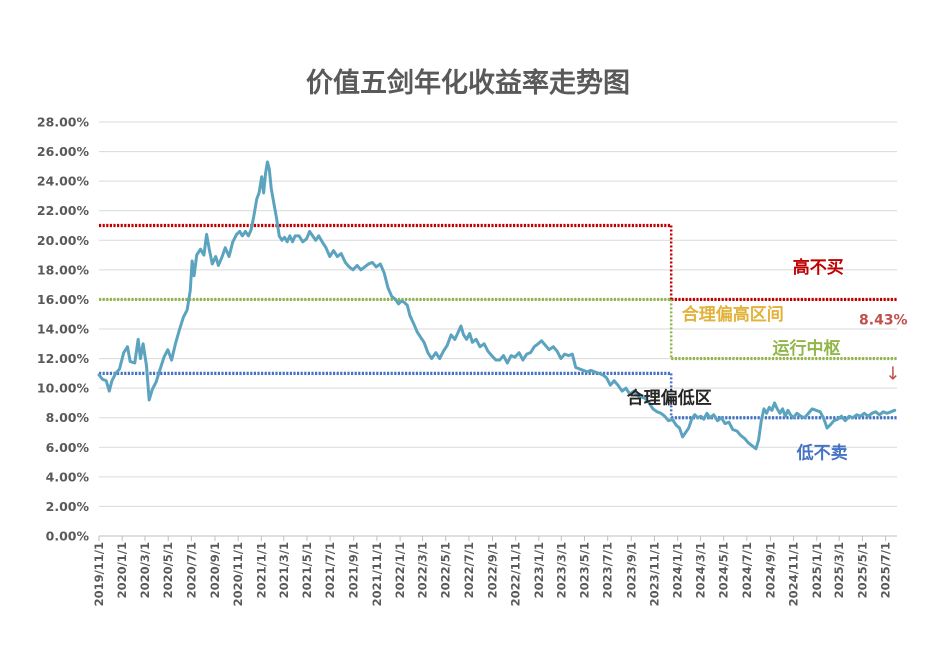 This screenshot has height=663, width=936. Describe the element at coordinates (63, 181) in the screenshot. I see `y-tick-label: 24.00%` at that location.